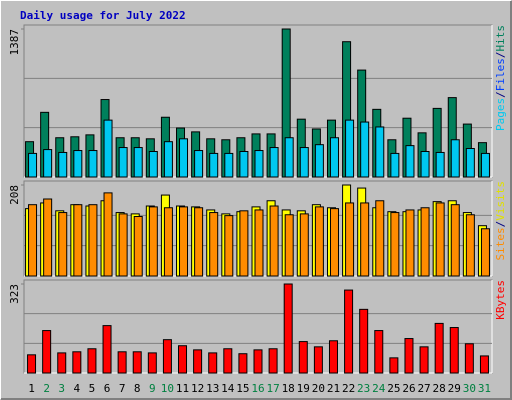 Image resolution: width=512 pixels, height=400 pixels. I want to click on x-tick-label: 14, so click(228, 388).